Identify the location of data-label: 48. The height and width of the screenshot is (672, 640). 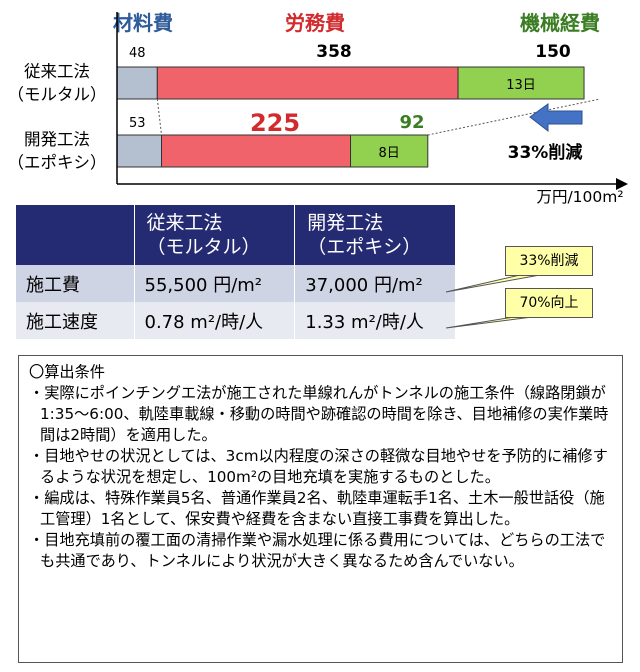
(137, 53).